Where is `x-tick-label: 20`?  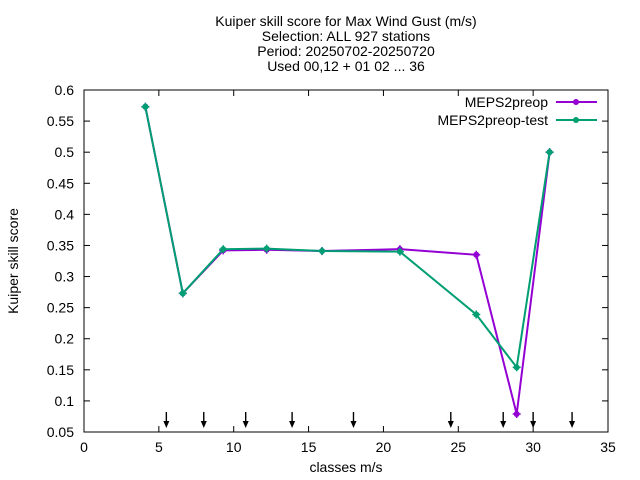
x-tick-label: 20 is located at coordinates (384, 447).